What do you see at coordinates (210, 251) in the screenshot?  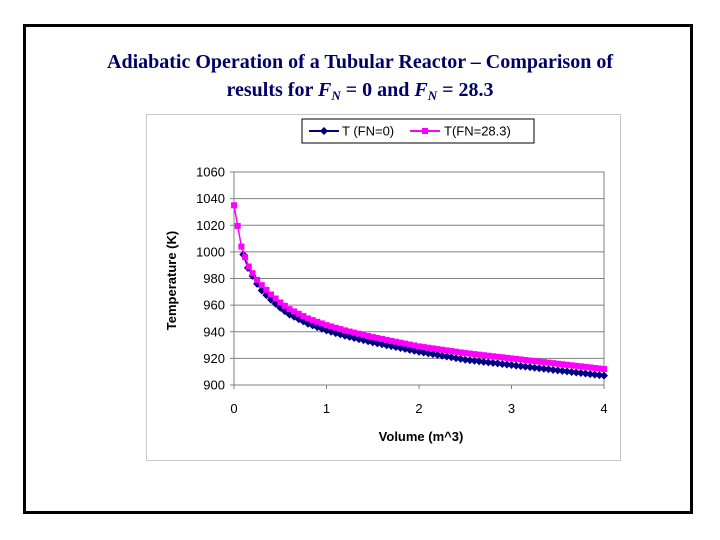 I see `y-tick-label: 1000` at bounding box center [210, 251].